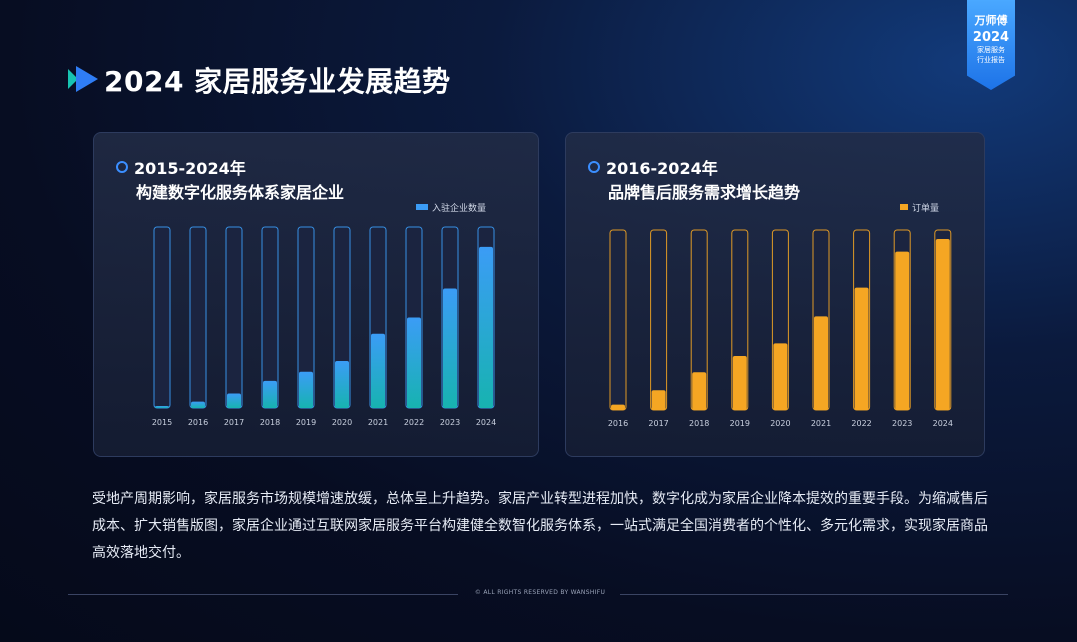 This screenshot has width=1077, height=642. I want to click on right-chart-legend: 订单量, so click(919, 207).